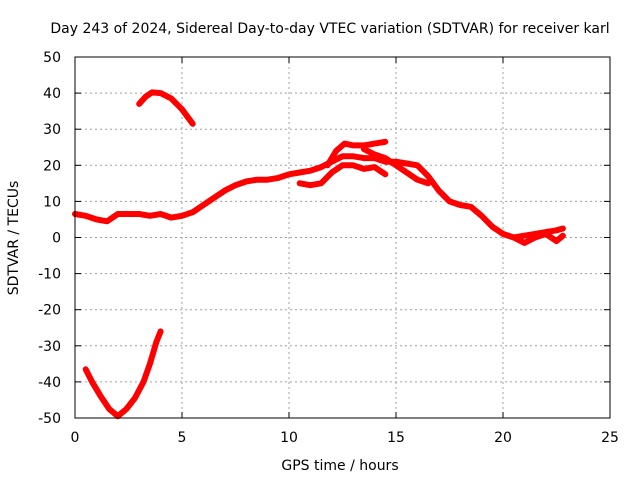 Image resolution: width=640 pixels, height=480 pixels. What do you see at coordinates (289, 438) in the screenshot?
I see `x-tick-label: 10` at bounding box center [289, 438].